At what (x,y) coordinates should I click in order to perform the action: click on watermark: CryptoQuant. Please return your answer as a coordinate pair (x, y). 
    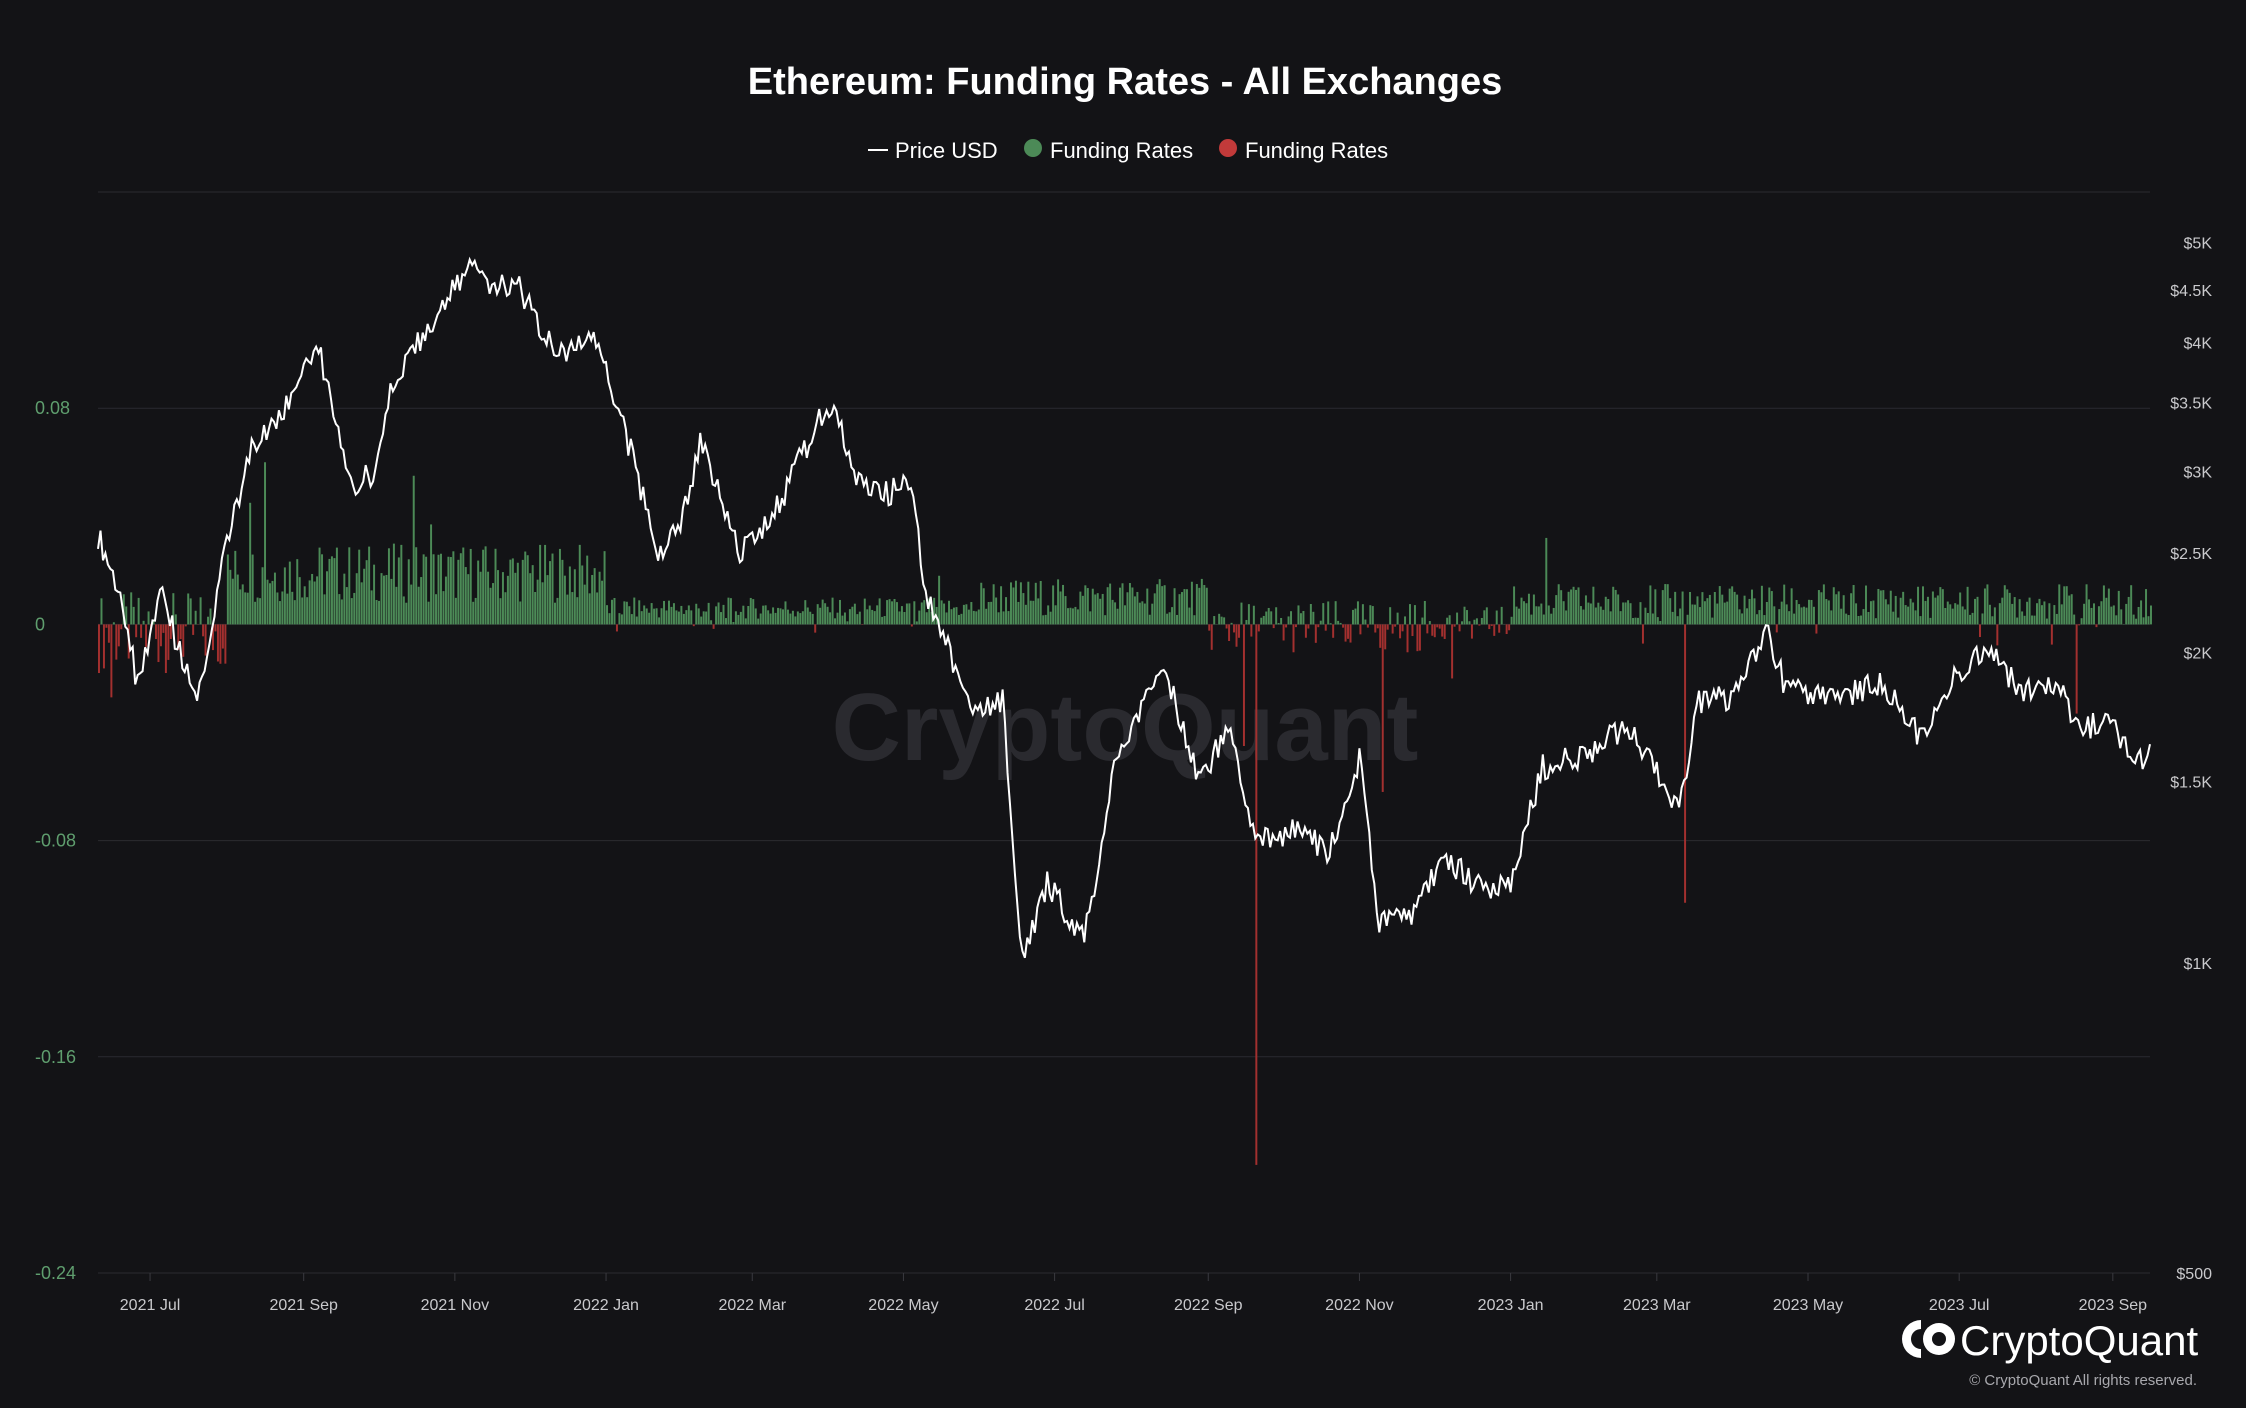
    Looking at the image, I should click on (1125, 727).